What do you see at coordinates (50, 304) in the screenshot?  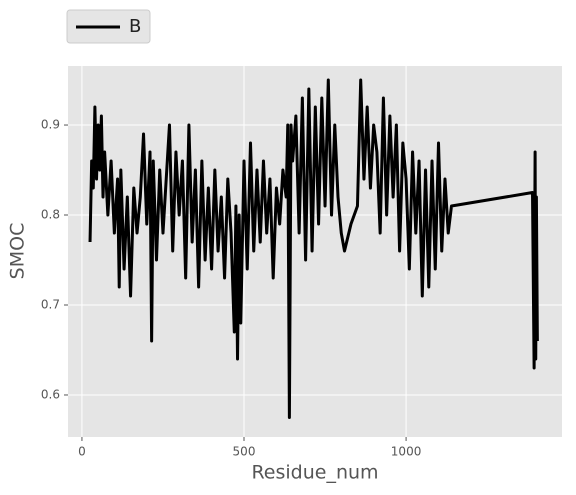 I see `y-tick-label: 0.7` at bounding box center [50, 304].